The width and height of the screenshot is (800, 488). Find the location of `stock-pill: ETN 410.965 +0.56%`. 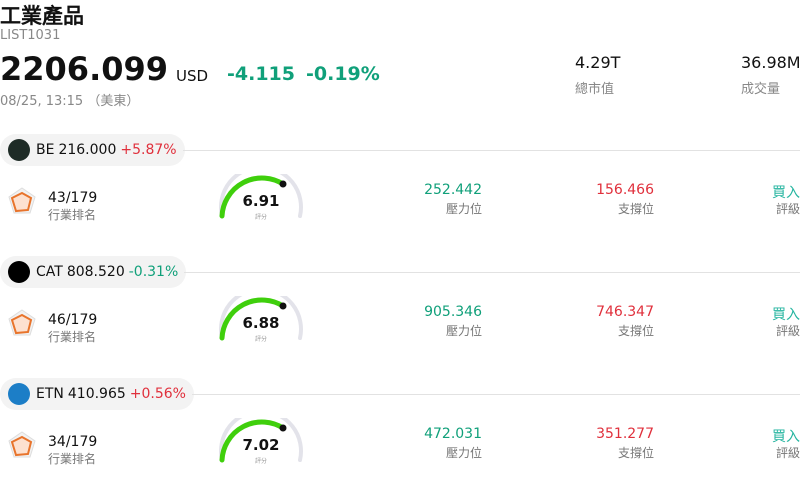

stock-pill: ETN 410.965 +0.56% is located at coordinates (97, 394).